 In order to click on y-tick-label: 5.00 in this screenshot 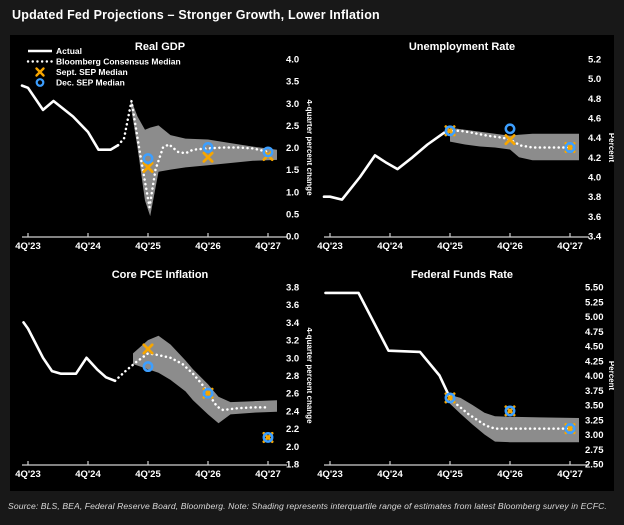, I will do `click(594, 317)`.